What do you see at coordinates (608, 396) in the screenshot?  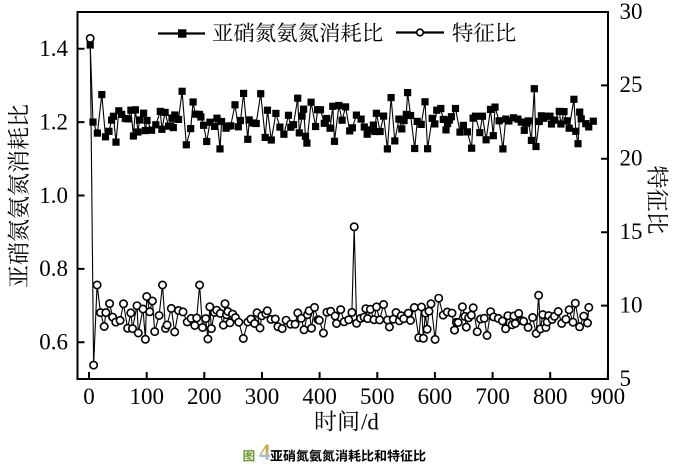 I see `svg-text: 900` at bounding box center [608, 396].